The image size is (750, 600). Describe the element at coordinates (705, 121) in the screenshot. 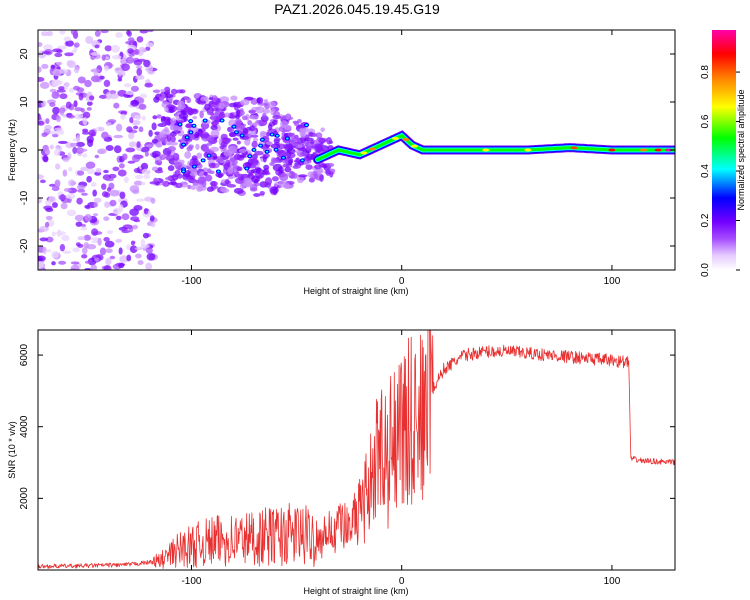

I see `colorbar-tick-label: 0.6` at that location.